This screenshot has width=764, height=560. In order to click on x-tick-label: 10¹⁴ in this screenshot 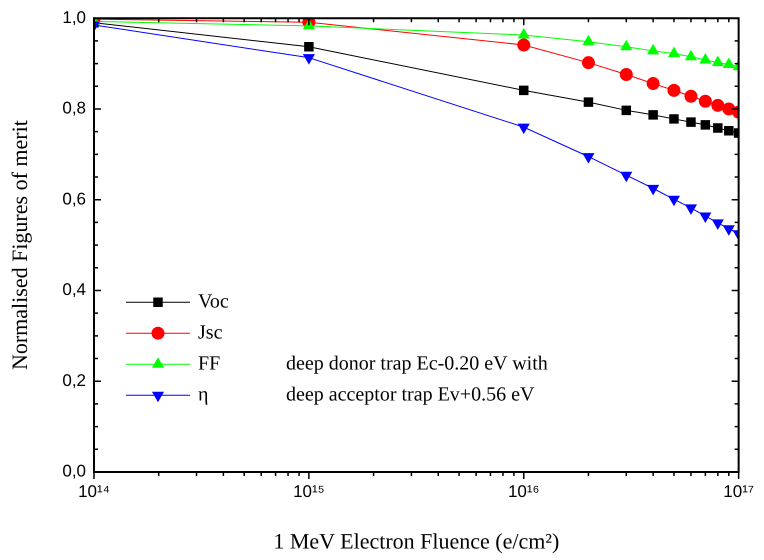, I will do `click(94, 491)`.